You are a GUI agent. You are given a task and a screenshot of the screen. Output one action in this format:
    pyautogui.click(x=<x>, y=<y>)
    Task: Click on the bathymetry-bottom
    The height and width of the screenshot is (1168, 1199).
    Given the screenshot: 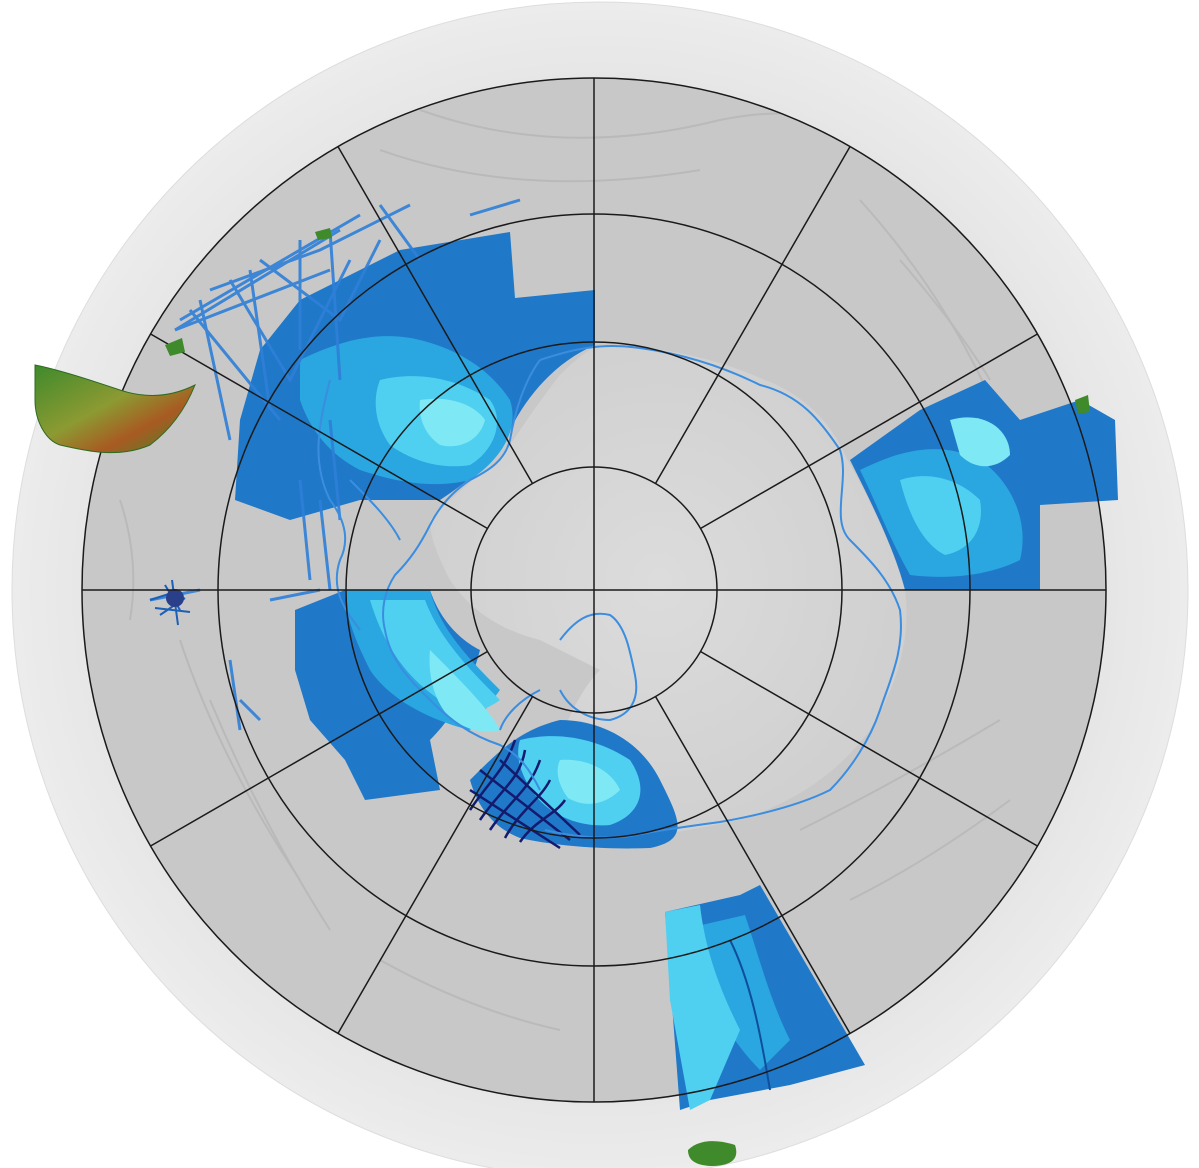 What is the action you would take?
    pyautogui.click(x=574, y=784)
    